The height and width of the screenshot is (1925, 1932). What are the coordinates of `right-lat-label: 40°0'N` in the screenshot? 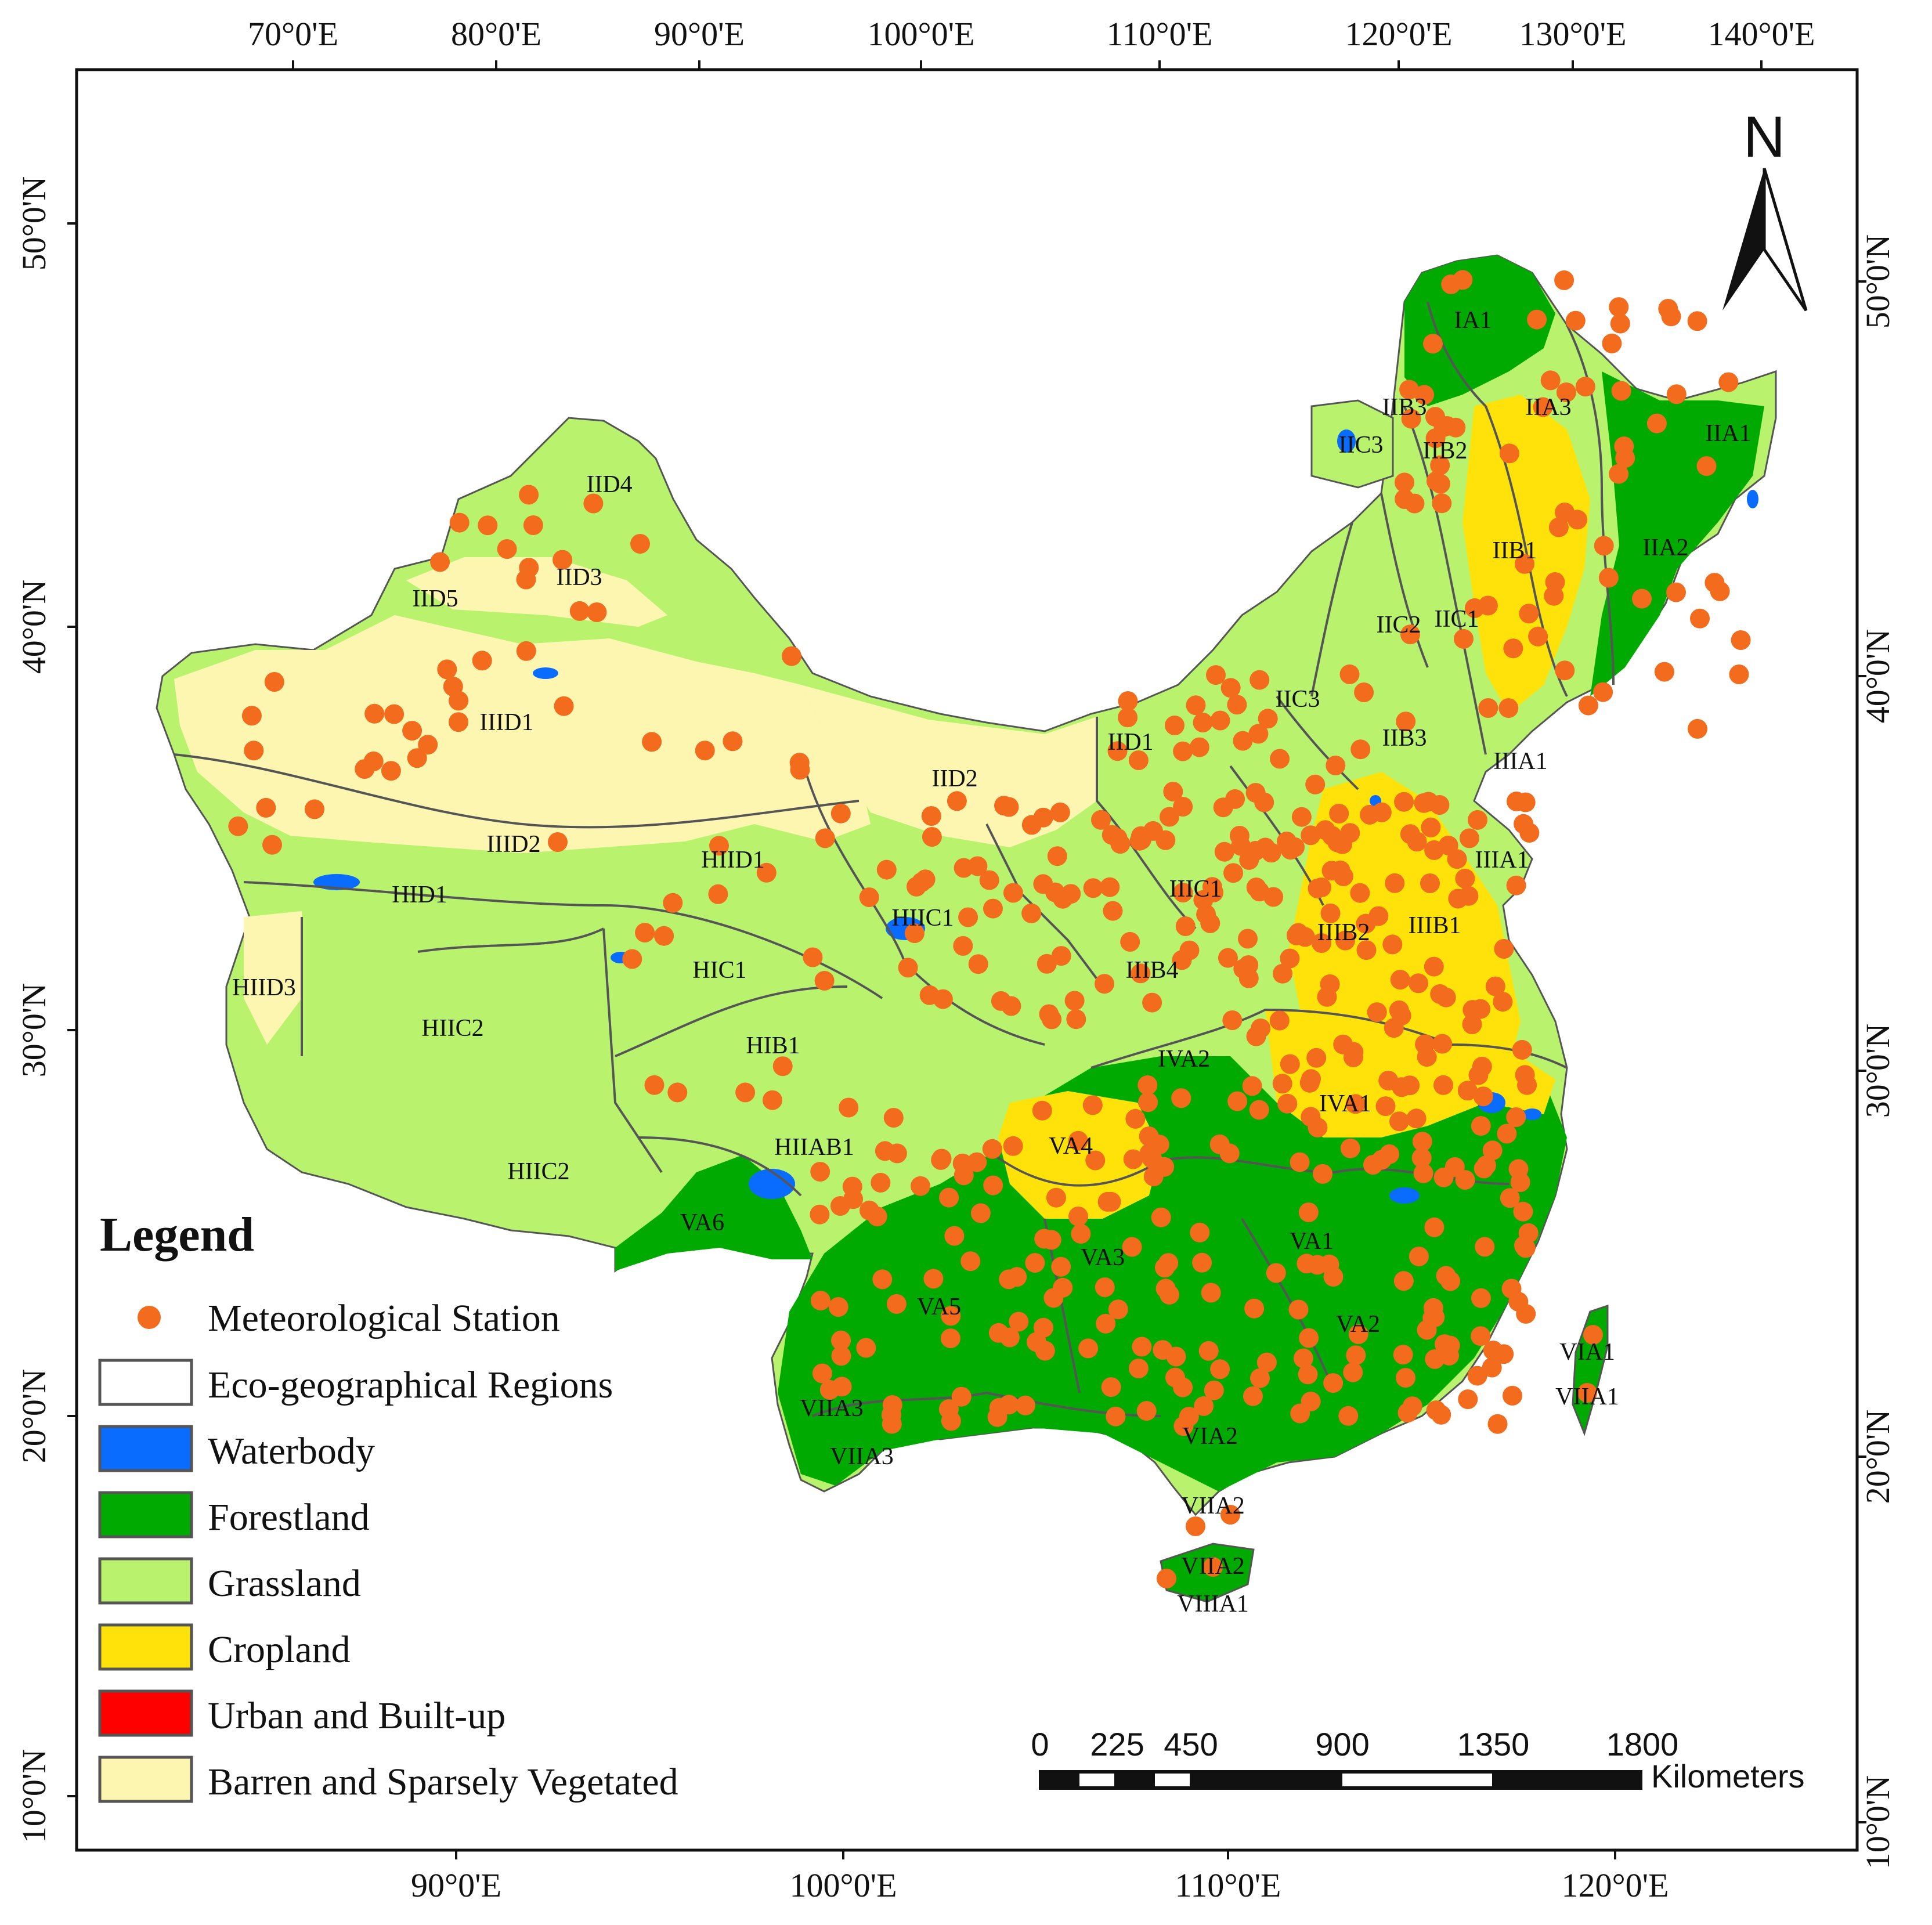 It's located at (1878, 676).